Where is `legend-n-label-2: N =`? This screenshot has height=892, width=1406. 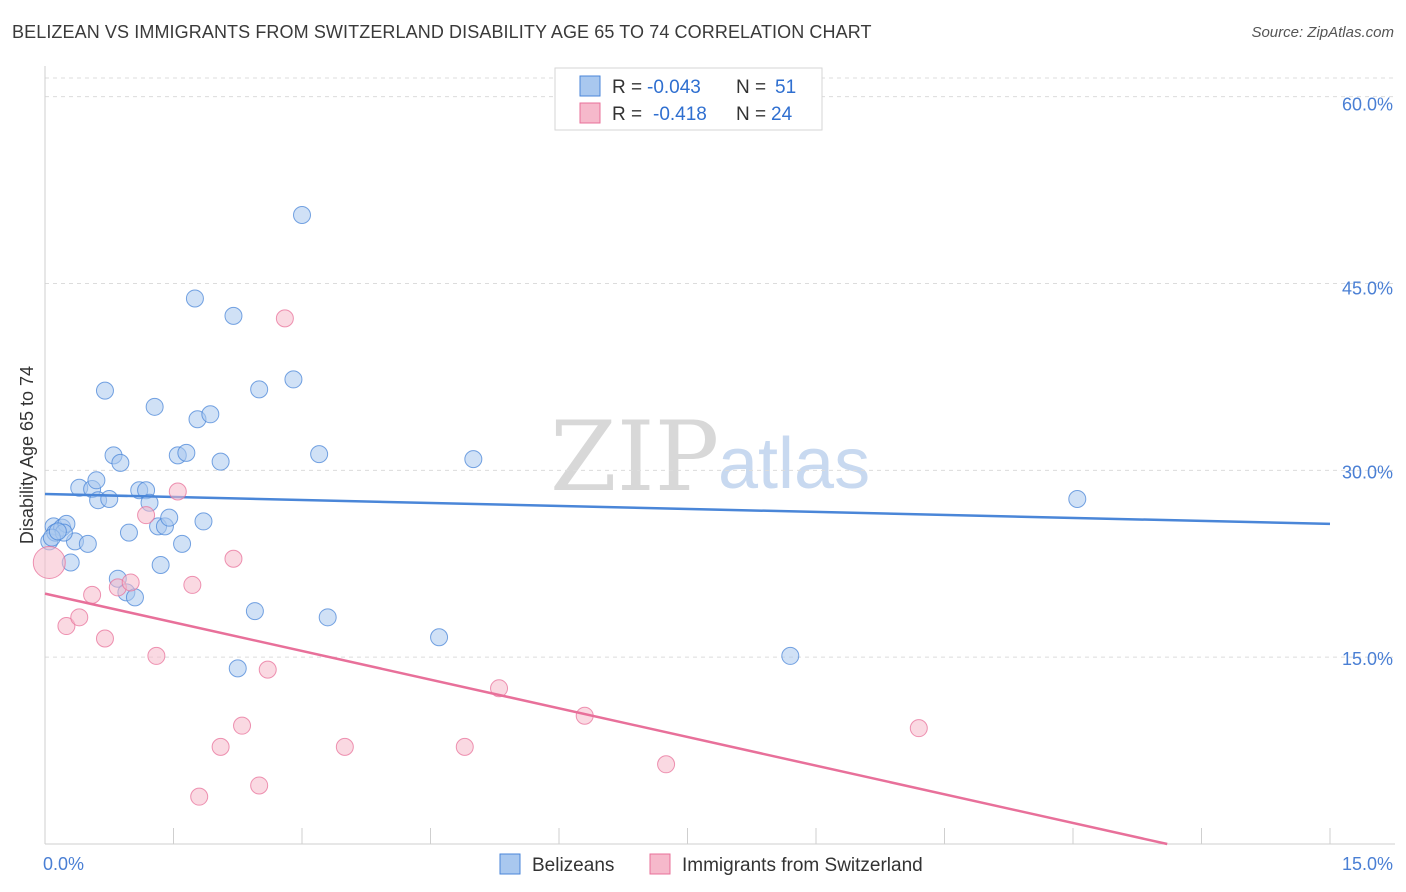
legend-n-label-2: N = is located at coordinates (751, 114).